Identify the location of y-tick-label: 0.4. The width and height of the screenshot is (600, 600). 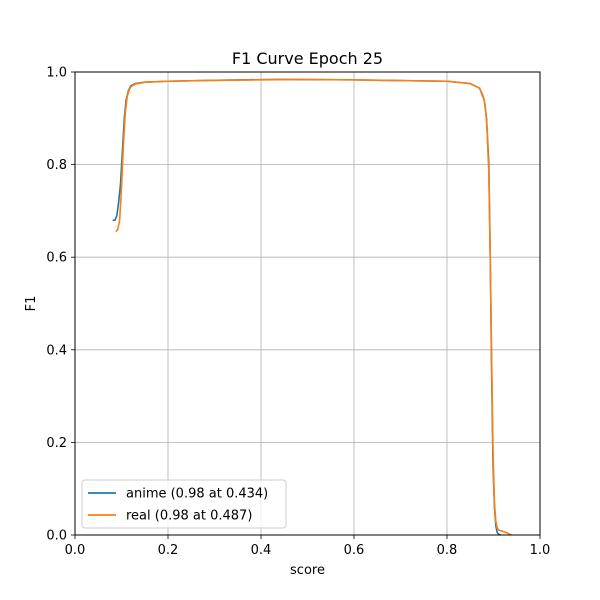
(56, 350).